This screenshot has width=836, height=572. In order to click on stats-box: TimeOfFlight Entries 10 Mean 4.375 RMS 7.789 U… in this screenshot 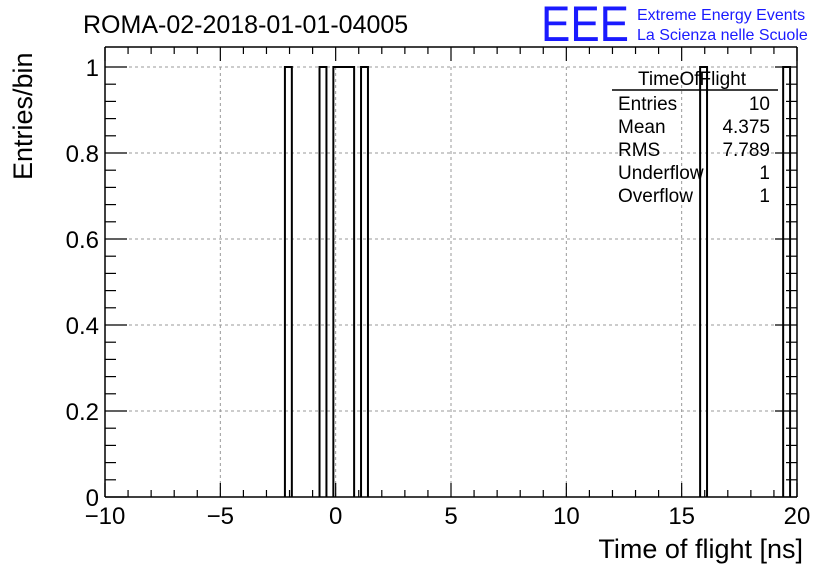, I will do `click(695, 138)`.